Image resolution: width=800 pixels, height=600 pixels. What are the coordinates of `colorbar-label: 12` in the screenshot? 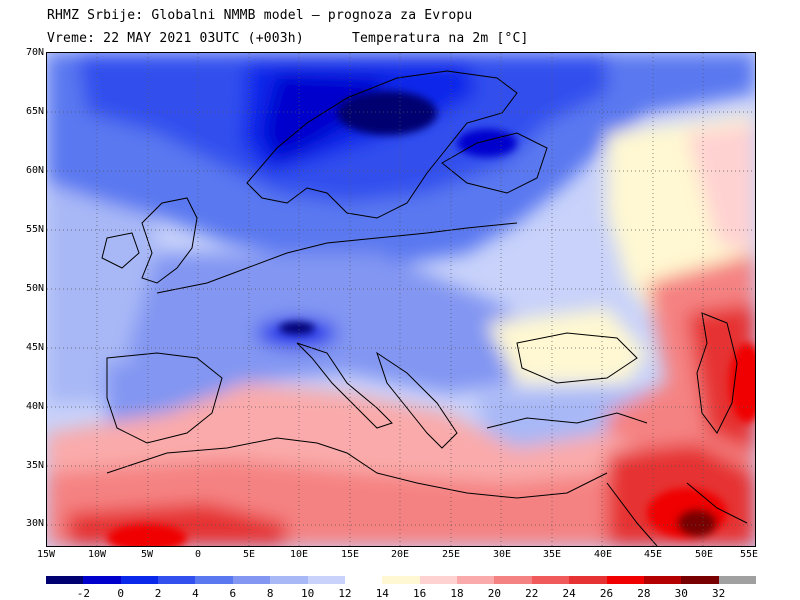 It's located at (345, 593).